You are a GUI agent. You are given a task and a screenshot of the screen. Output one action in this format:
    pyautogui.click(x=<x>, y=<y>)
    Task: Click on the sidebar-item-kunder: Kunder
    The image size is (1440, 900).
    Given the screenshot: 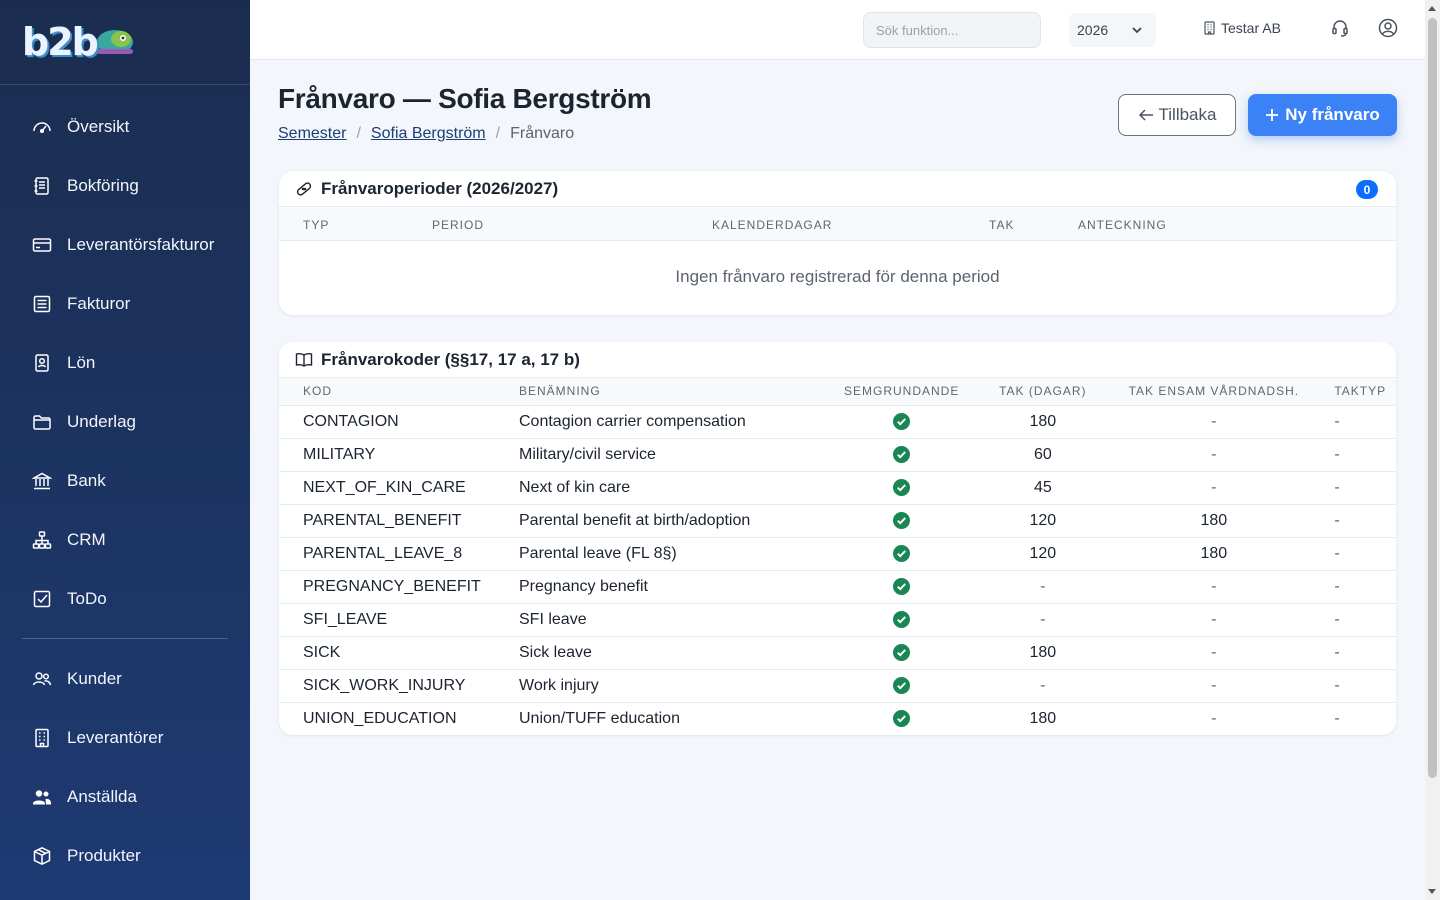 What is the action you would take?
    pyautogui.click(x=125, y=678)
    